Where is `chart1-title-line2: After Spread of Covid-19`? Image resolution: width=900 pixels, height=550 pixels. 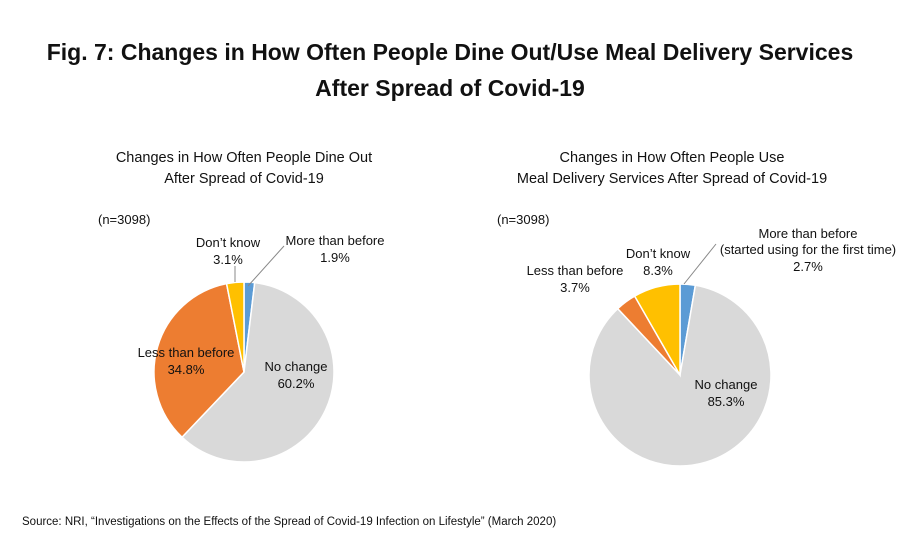 chart1-title-line2: After Spread of Covid-19 is located at coordinates (244, 179).